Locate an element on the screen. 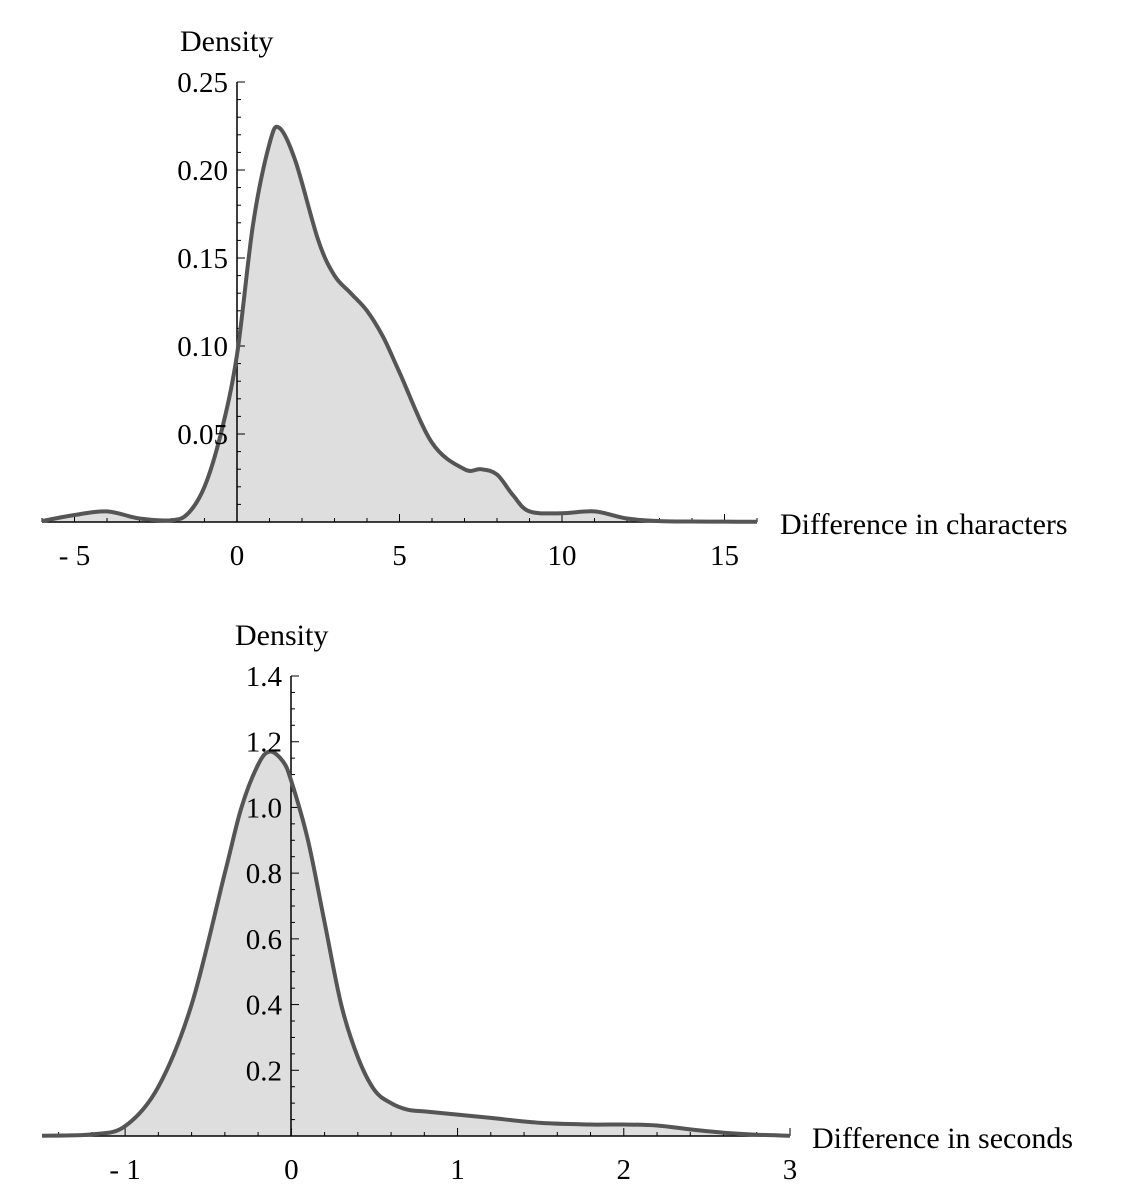  y-tick-label: 0.8 is located at coordinates (264, 874).